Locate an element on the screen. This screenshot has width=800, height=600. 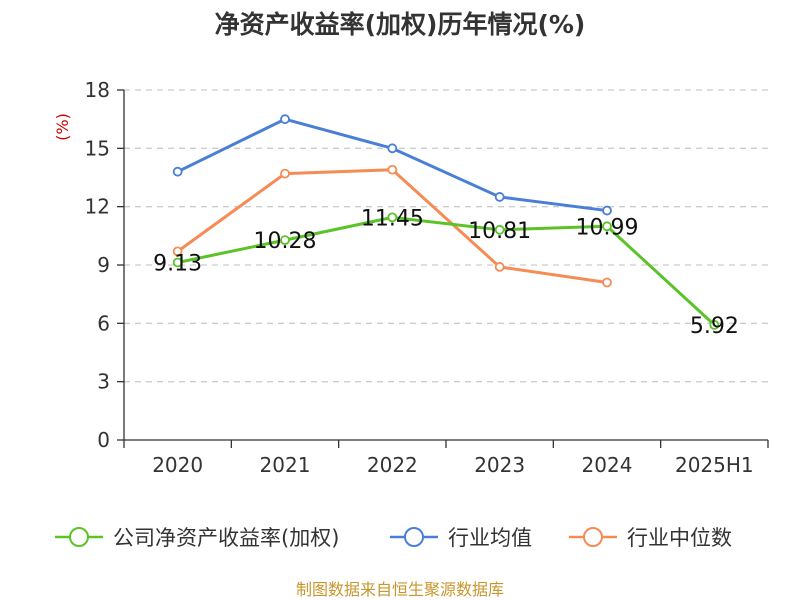
data-label-2021: 10.28 is located at coordinates (285, 241).